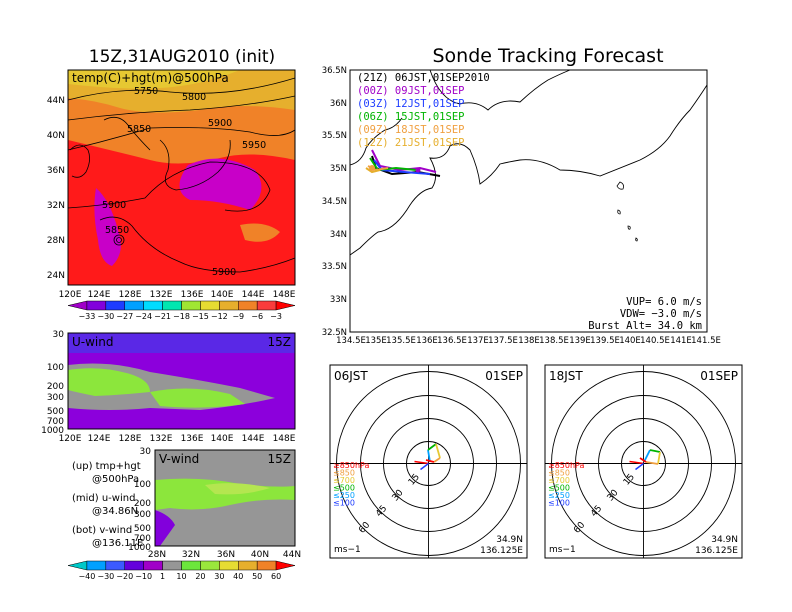  Describe the element at coordinates (280, 459) in the screenshot. I see `vwind-time: 15Z` at that location.